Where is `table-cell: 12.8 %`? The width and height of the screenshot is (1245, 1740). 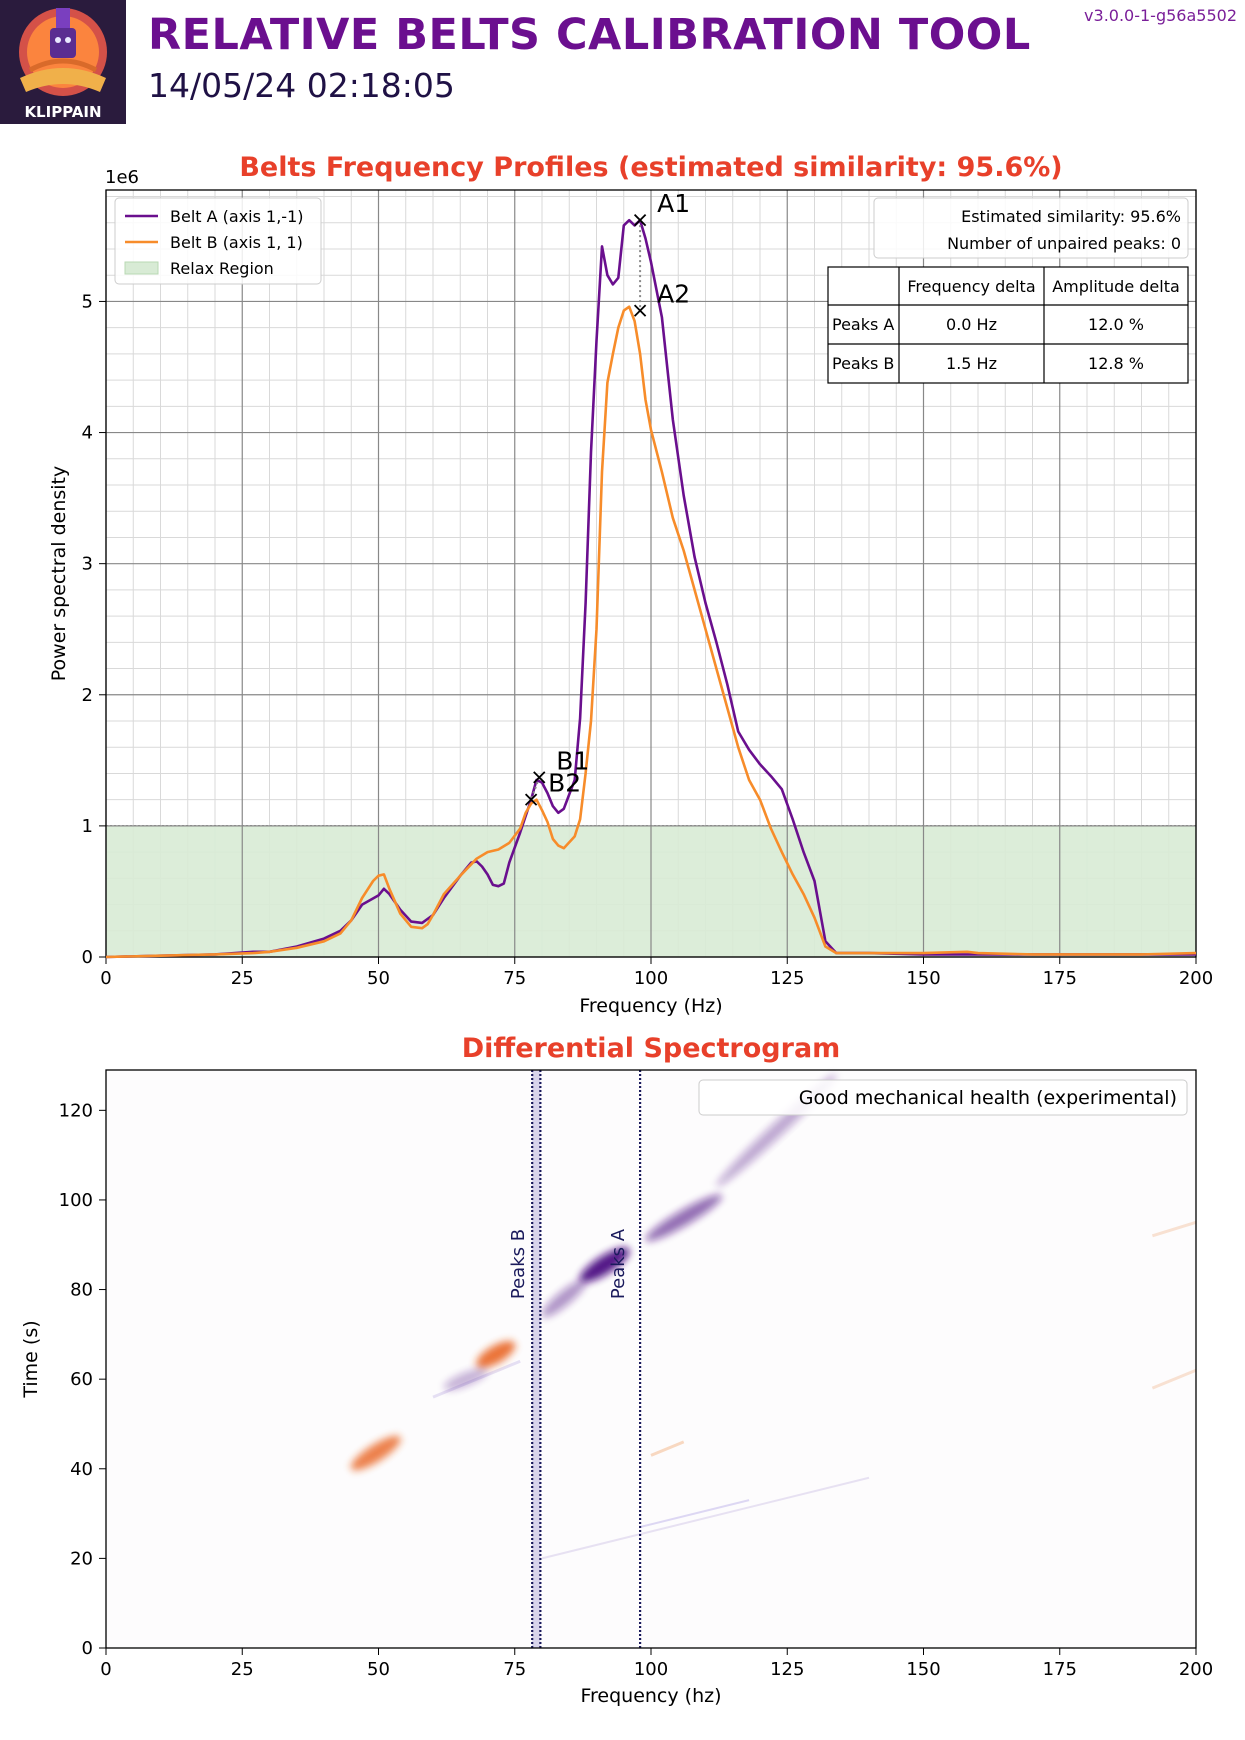 table-cell: 12.8 % is located at coordinates (1116, 363).